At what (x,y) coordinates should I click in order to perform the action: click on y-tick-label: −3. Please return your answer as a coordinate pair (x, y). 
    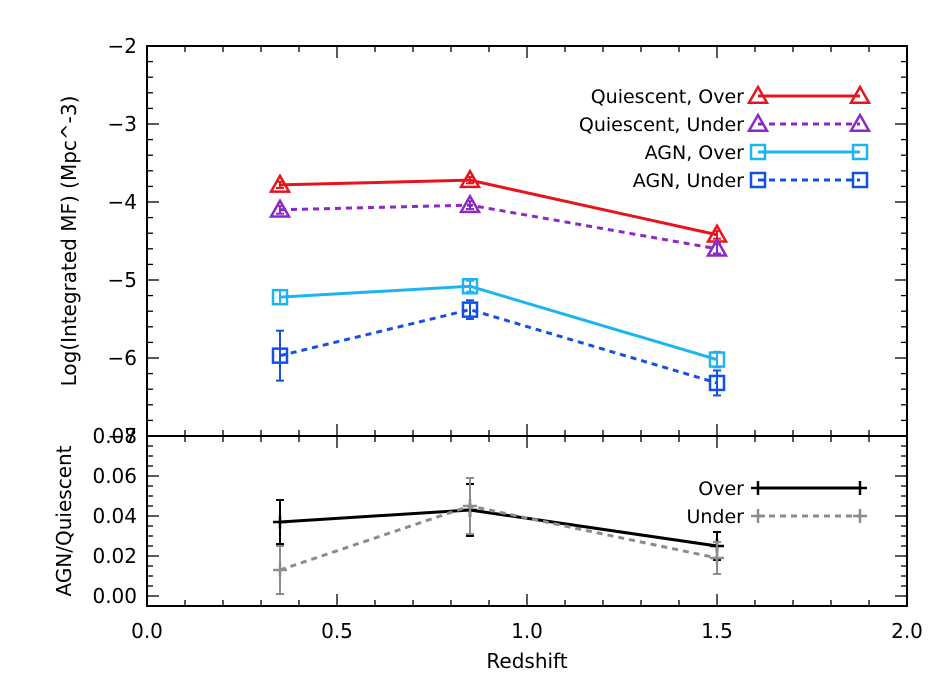
    Looking at the image, I should click on (122, 124).